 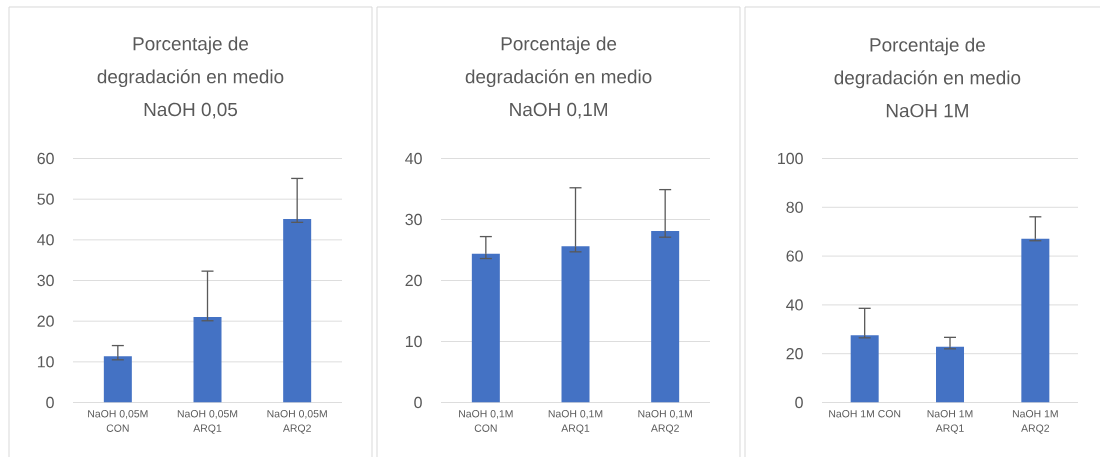 What do you see at coordinates (486, 421) in the screenshot?
I see `x-tick-label: NaOH 0,1M CON` at bounding box center [486, 421].